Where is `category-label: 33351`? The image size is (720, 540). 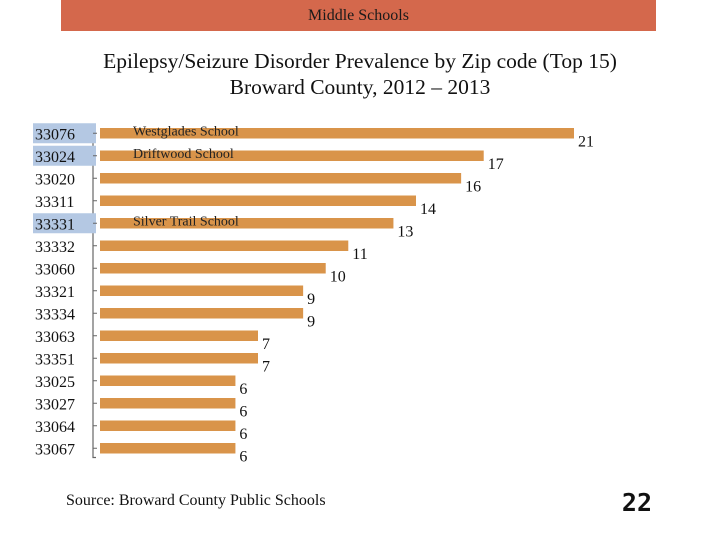 category-label: 33351 is located at coordinates (55, 359).